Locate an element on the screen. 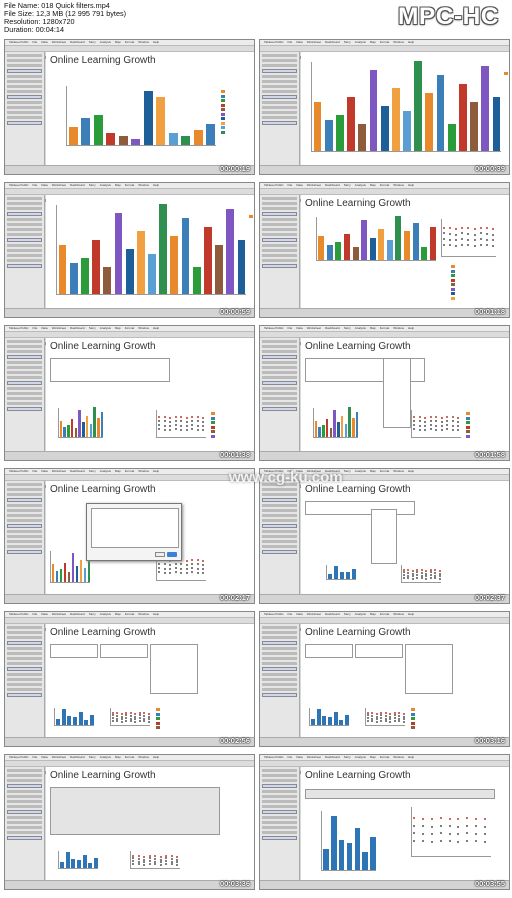  filter-bar is located at coordinates (400, 794).